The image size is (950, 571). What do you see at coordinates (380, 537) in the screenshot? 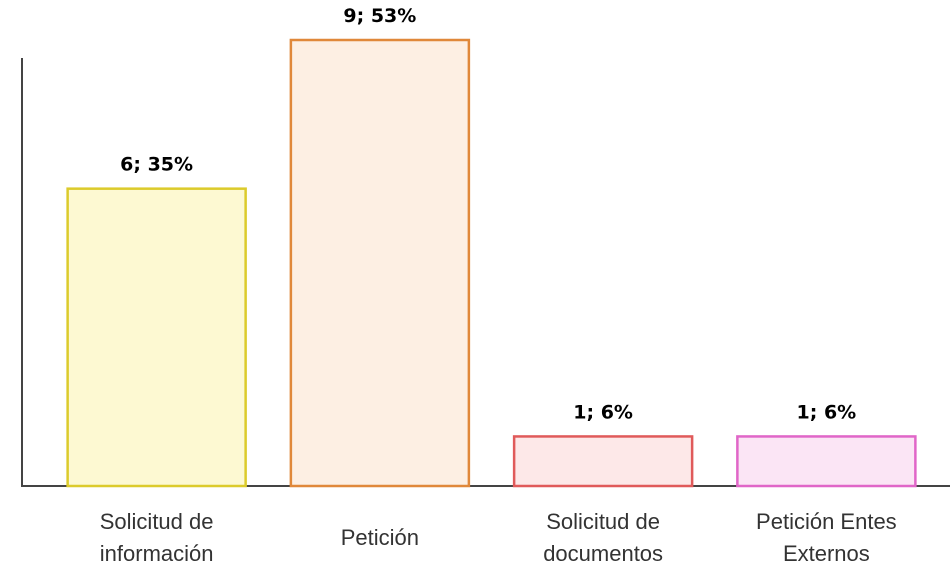
I see `x-tick-label: Petición` at bounding box center [380, 537].